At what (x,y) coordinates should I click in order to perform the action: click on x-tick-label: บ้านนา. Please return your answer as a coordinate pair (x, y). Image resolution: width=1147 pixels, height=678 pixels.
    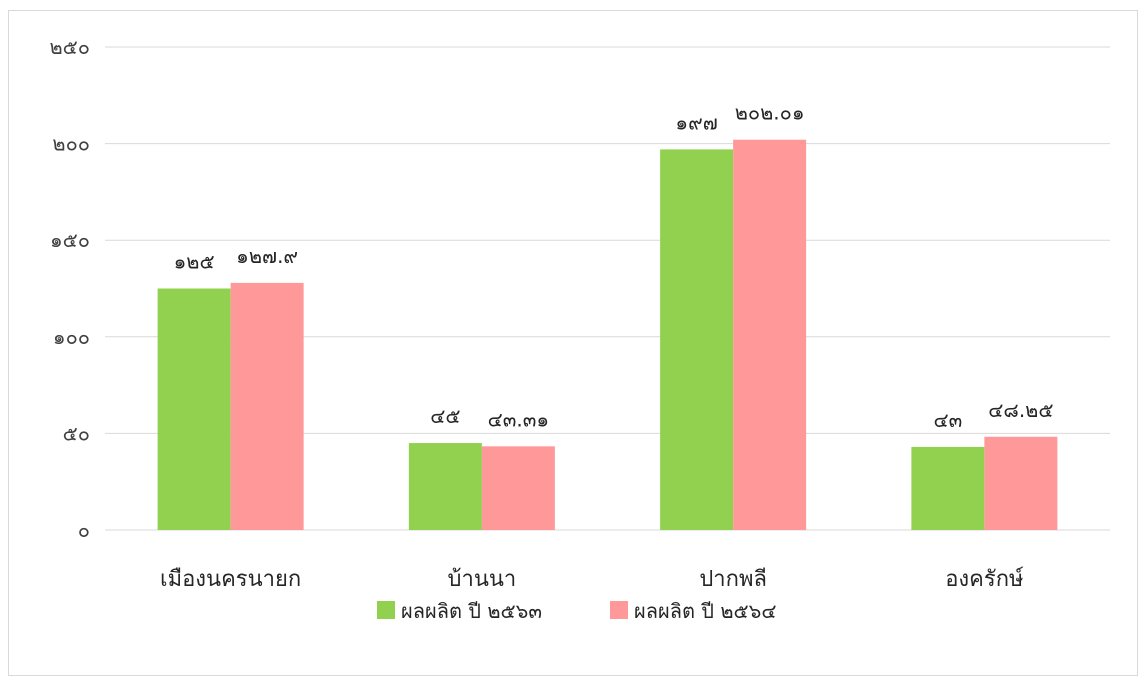
    Looking at the image, I should click on (482, 579).